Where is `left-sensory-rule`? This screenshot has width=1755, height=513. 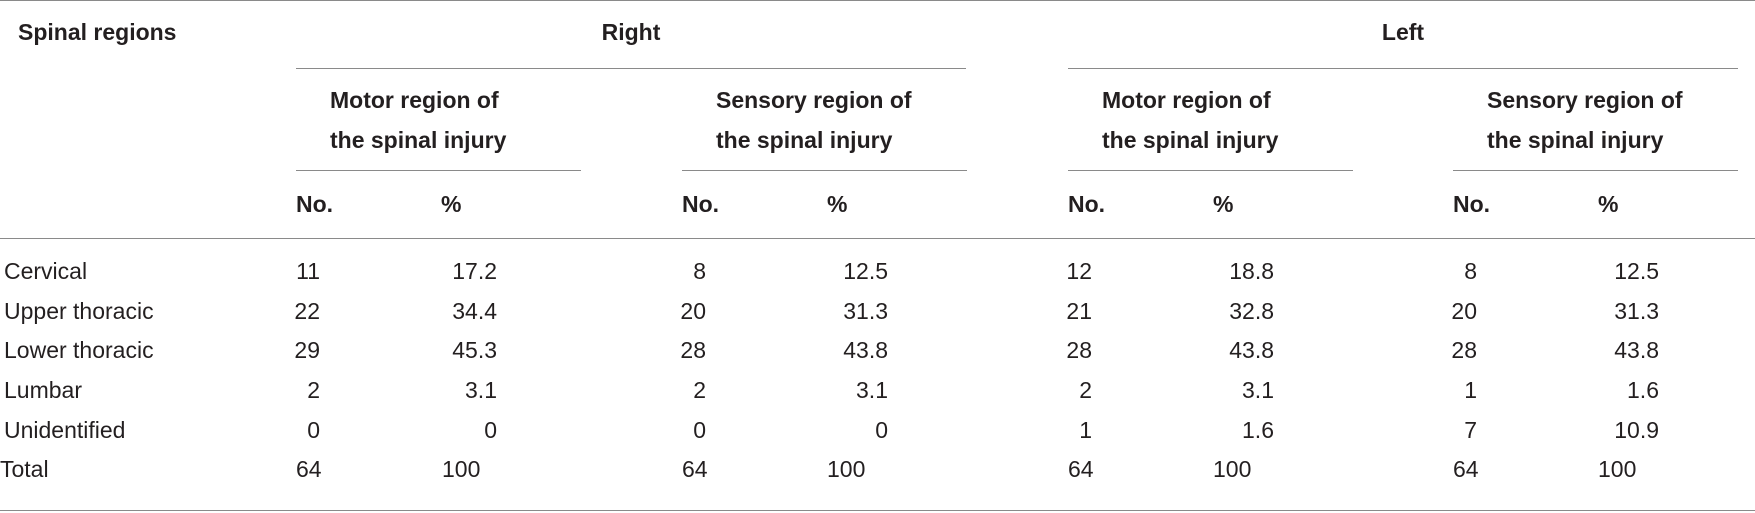 left-sensory-rule is located at coordinates (1595, 170).